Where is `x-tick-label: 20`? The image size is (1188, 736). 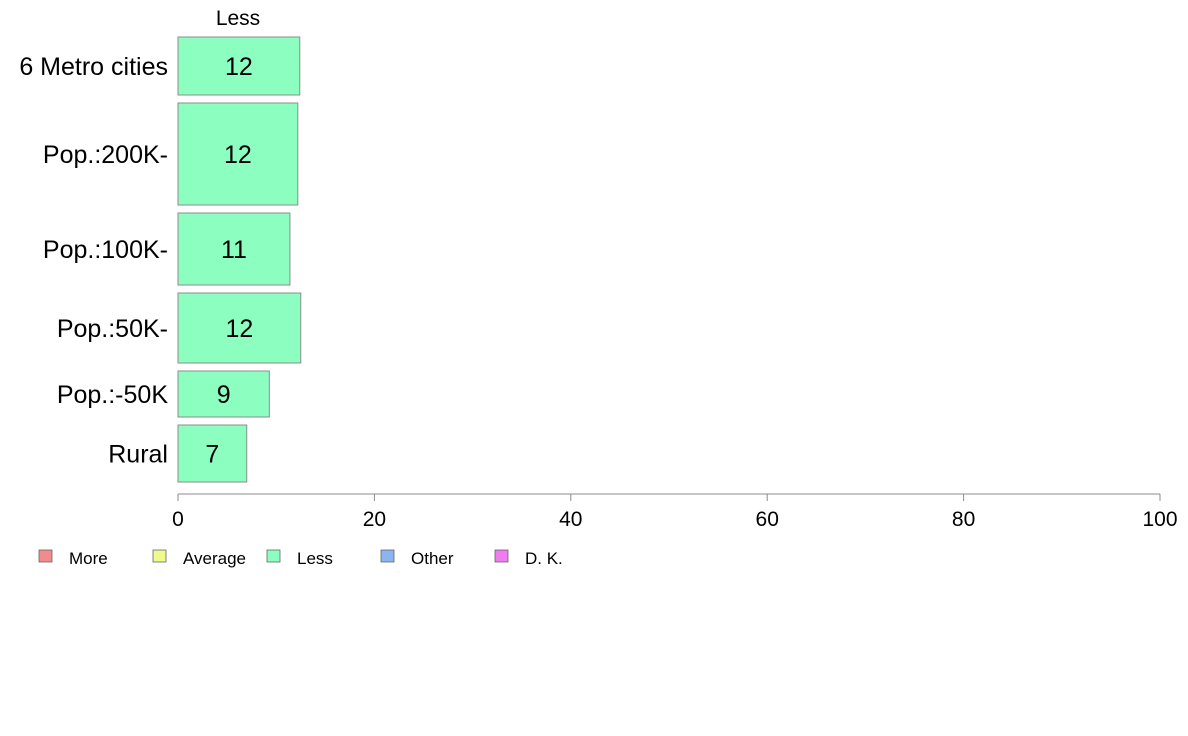 x-tick-label: 20 is located at coordinates (374, 519).